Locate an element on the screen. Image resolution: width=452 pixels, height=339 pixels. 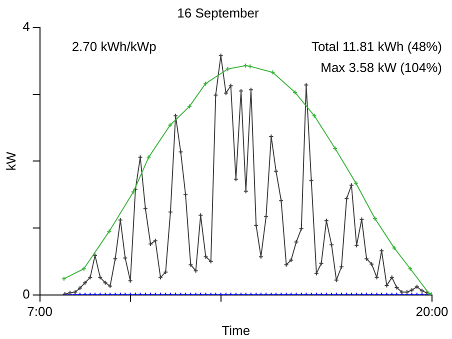
y-tick-label: 4 is located at coordinates (26, 26).